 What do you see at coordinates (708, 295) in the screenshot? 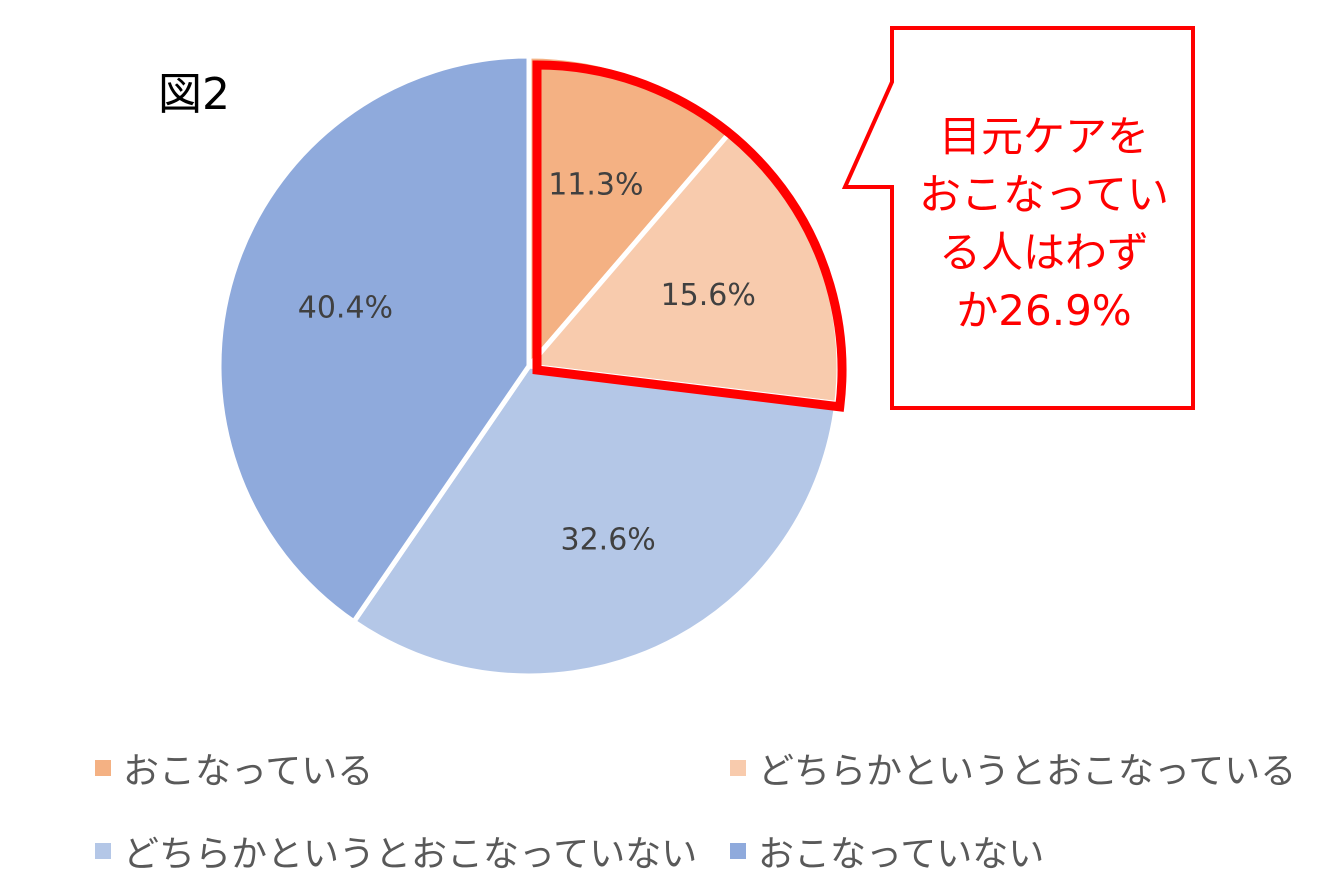
I see `slice-data-label: 15.6%` at bounding box center [708, 295].